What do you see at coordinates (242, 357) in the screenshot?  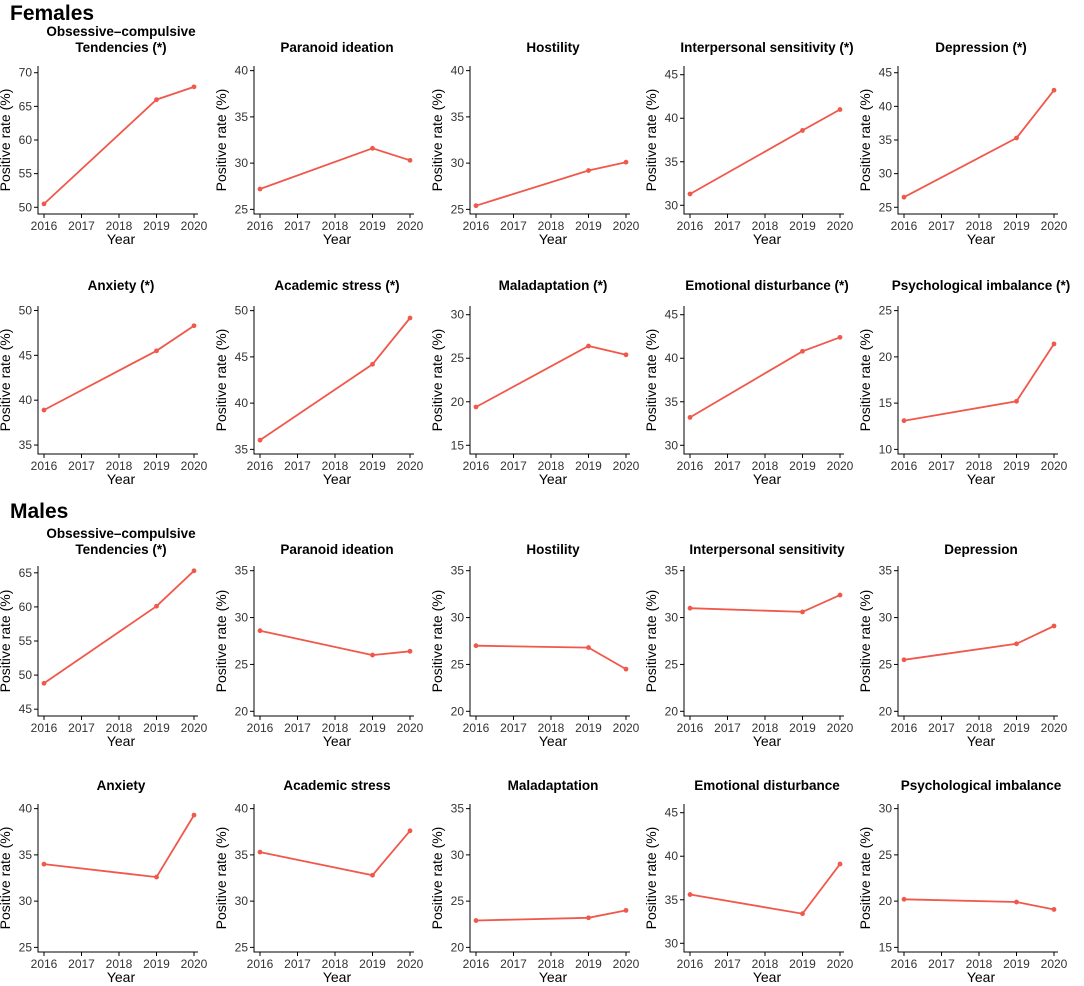 I see `y-tick-label: 45` at bounding box center [242, 357].